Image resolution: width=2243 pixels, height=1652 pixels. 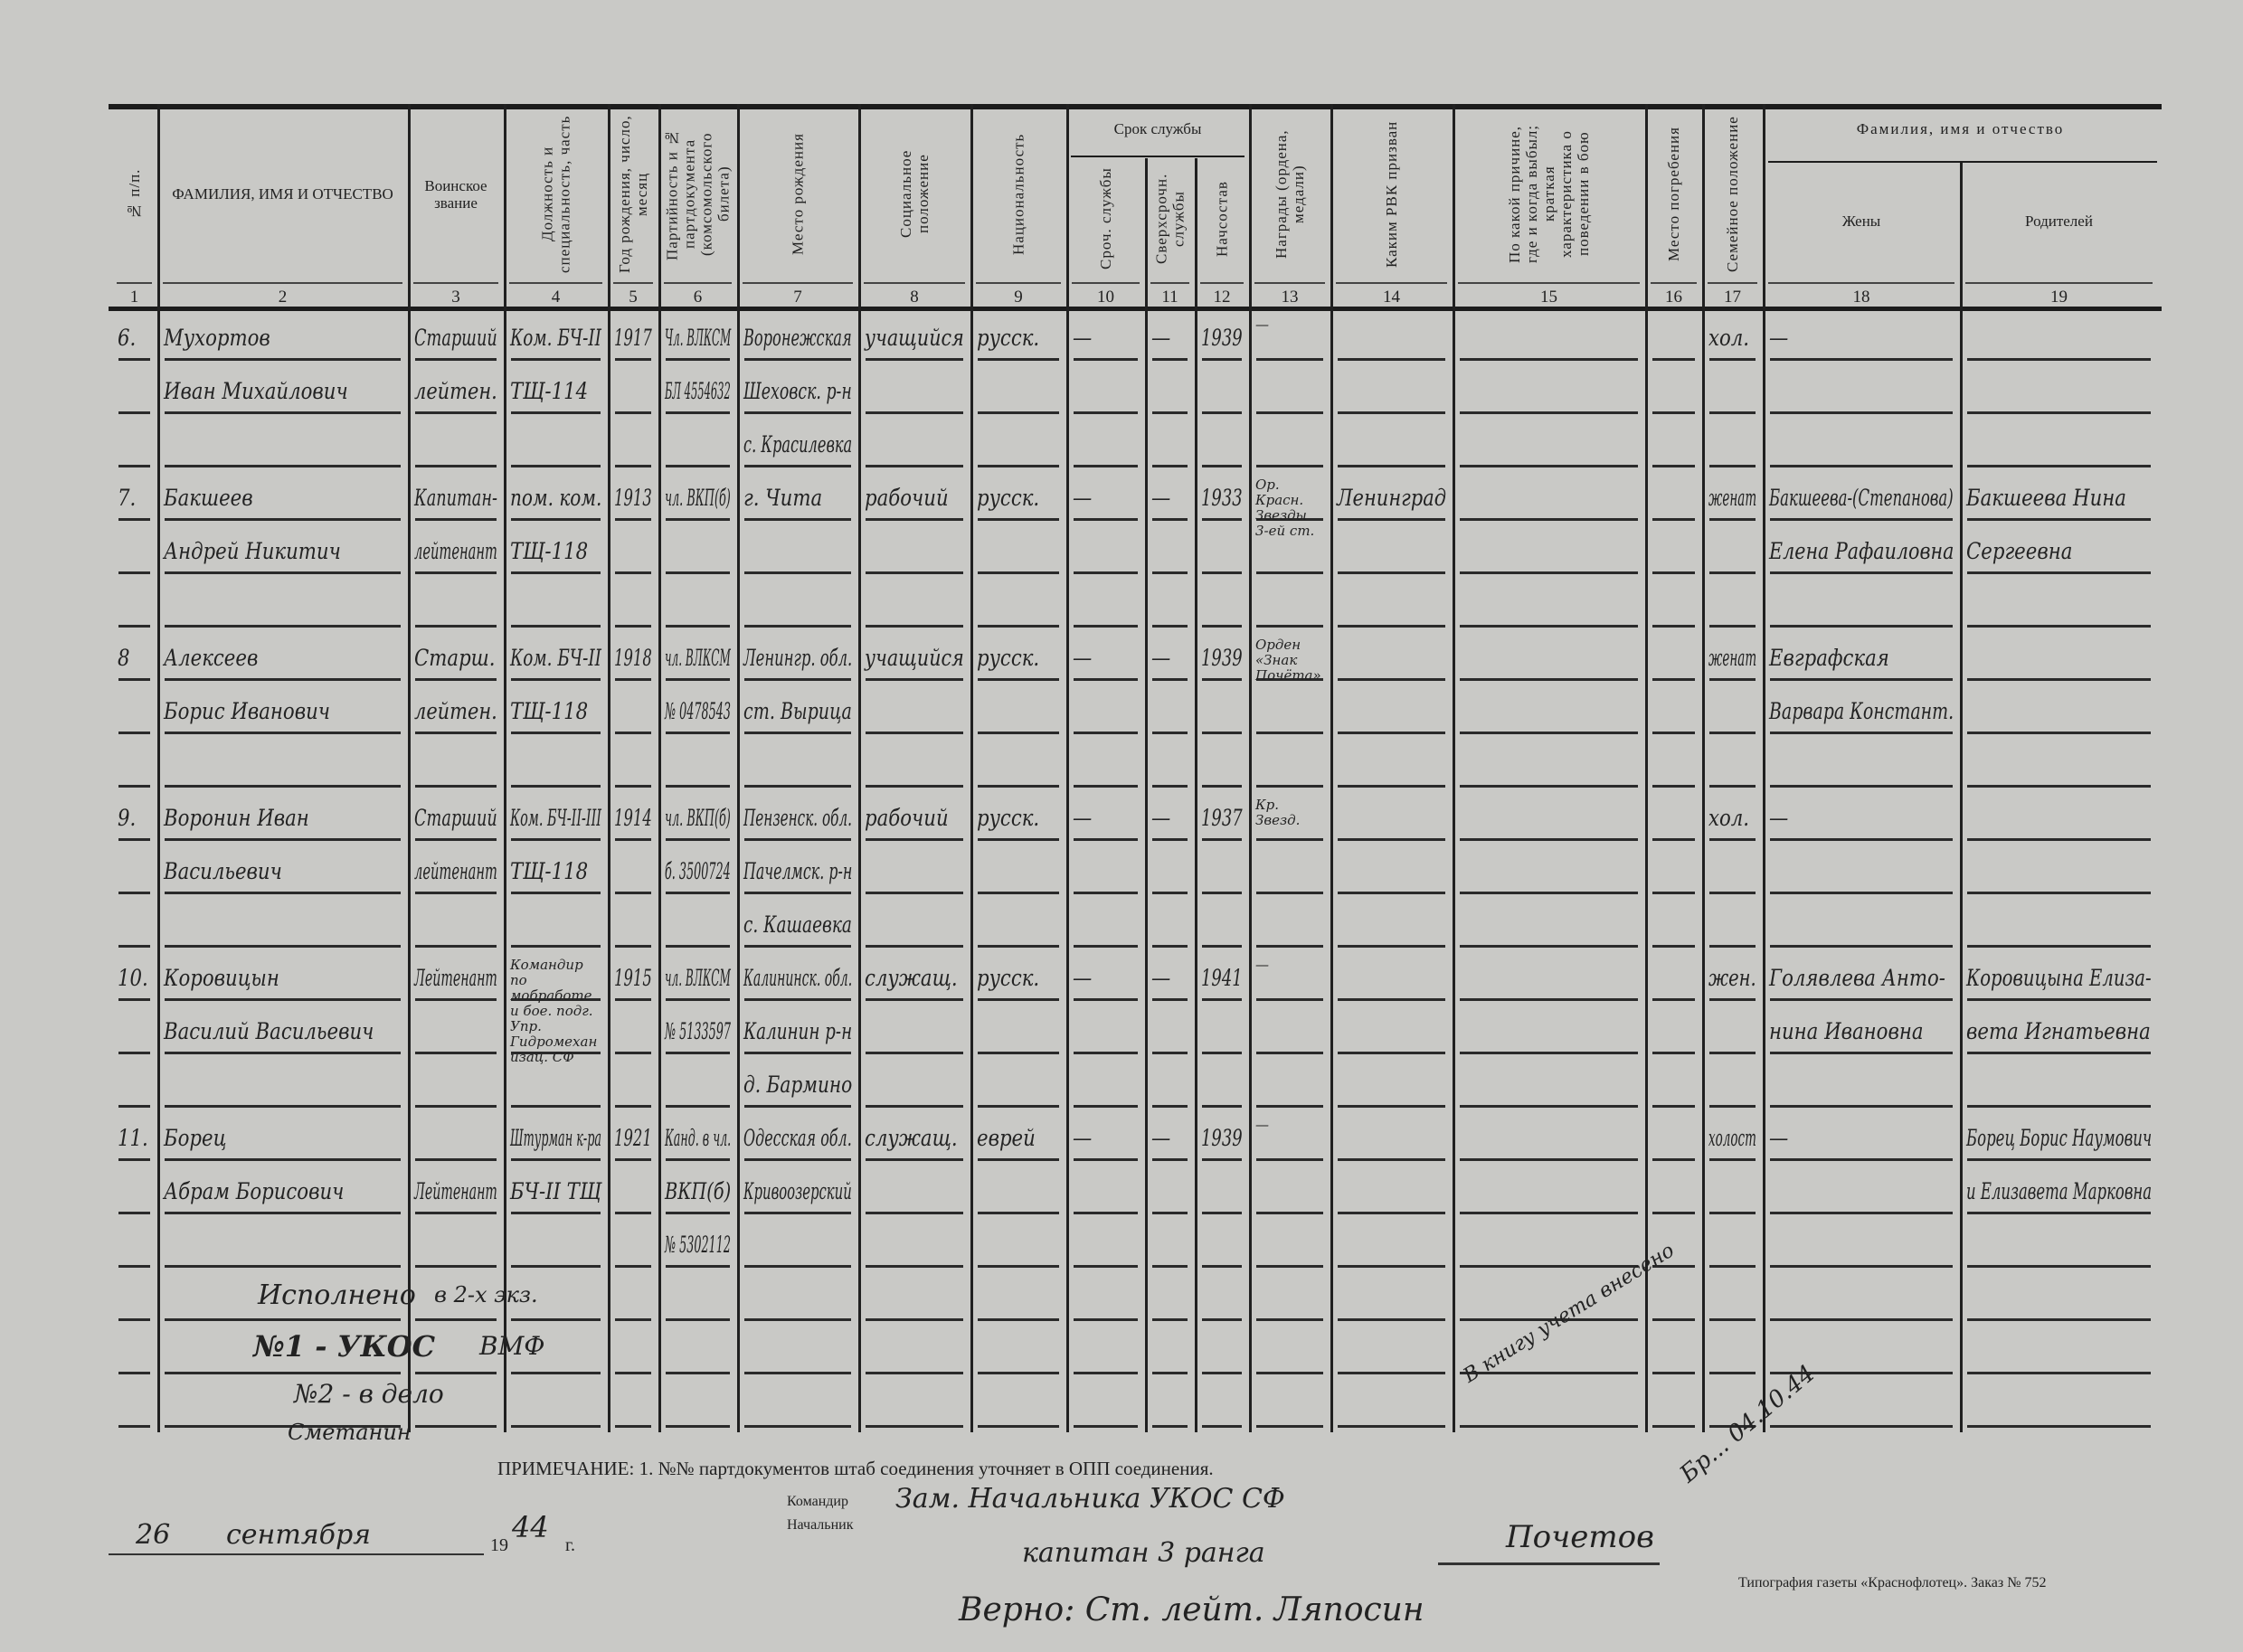 What do you see at coordinates (555, 338) in the screenshot?
I see `record-cell: Ком. БЧ-II` at bounding box center [555, 338].